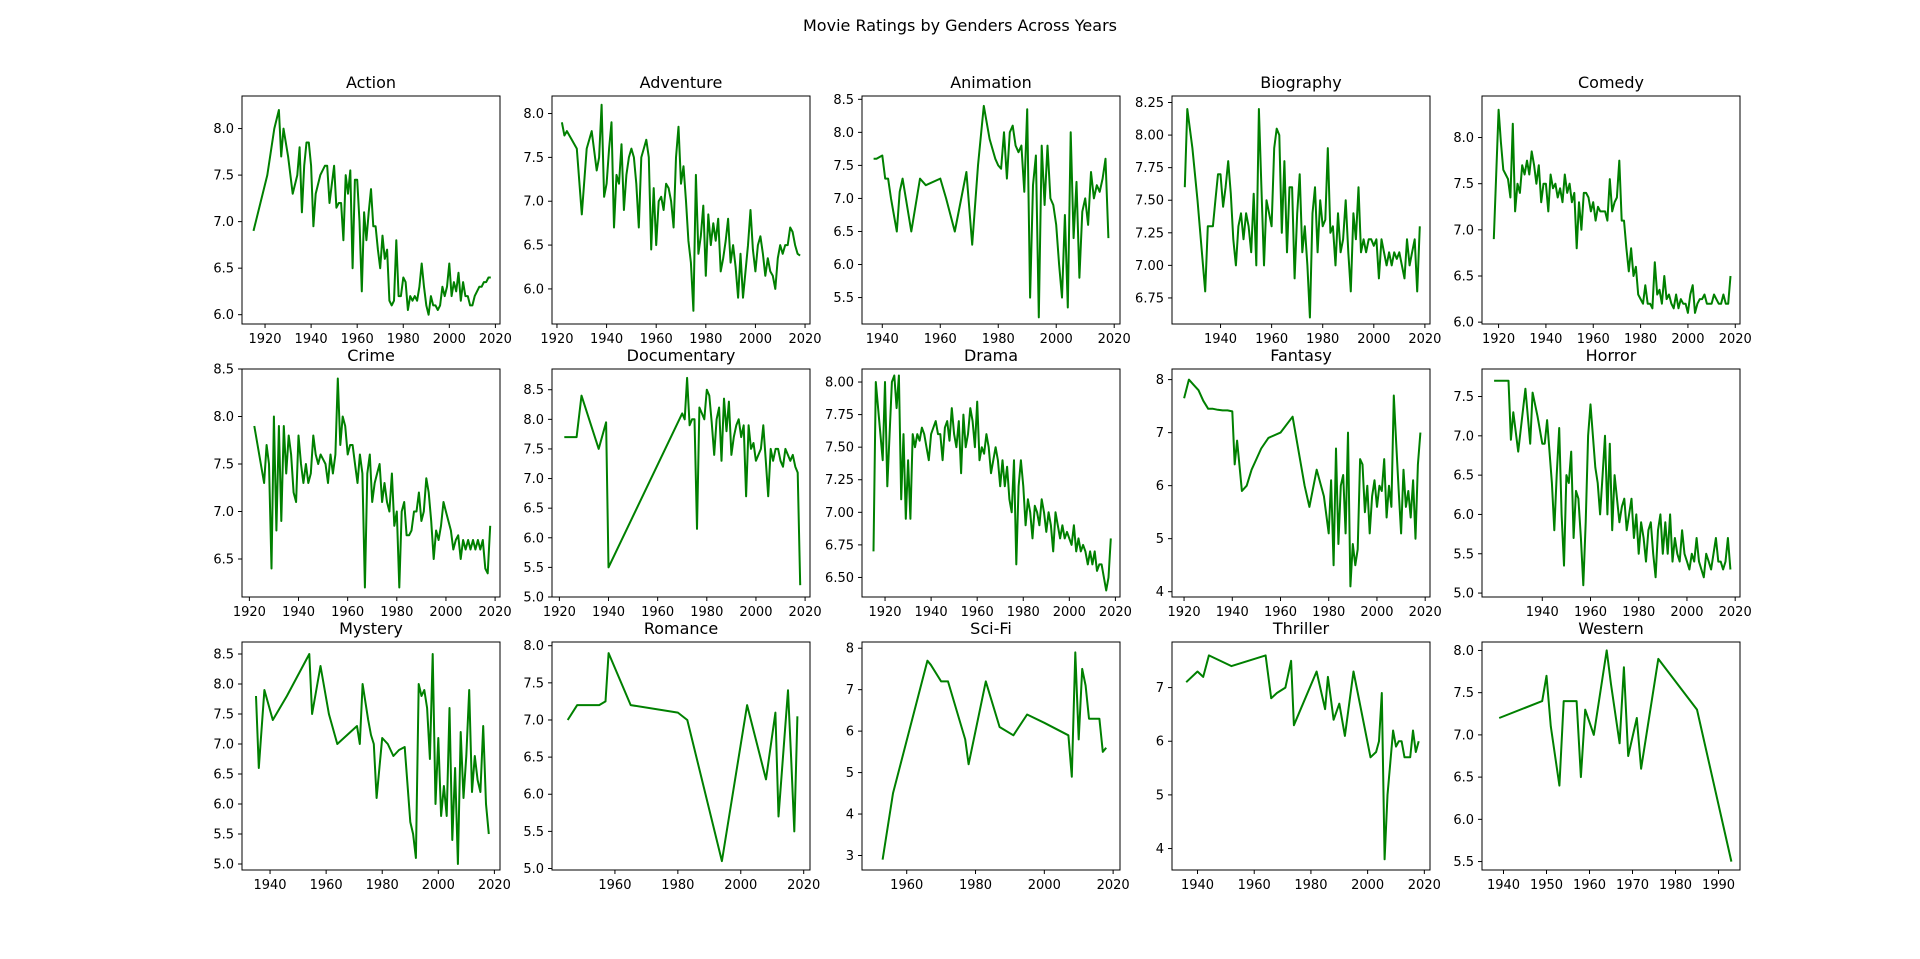 This screenshot has width=1920, height=959. Describe the element at coordinates (1301, 756) in the screenshot. I see `thriller-axes-frame` at that location.